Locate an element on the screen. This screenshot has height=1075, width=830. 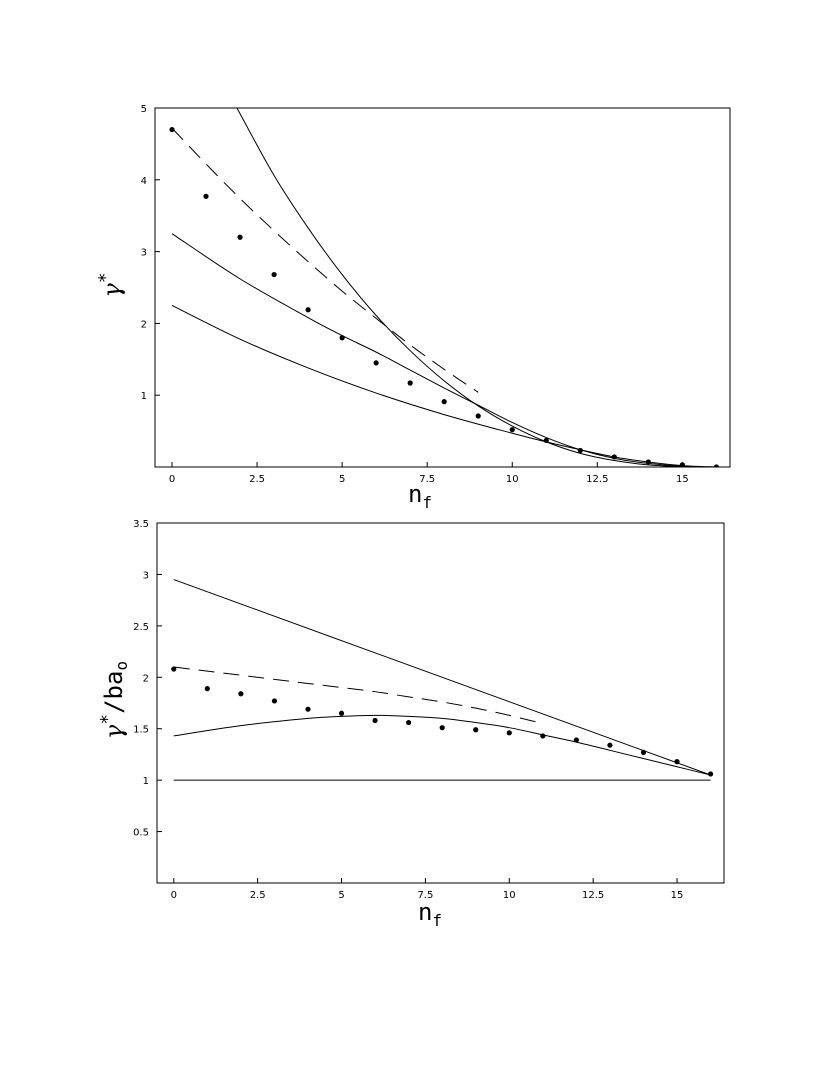
y-tick-label: 2.5 is located at coordinates (141, 627).